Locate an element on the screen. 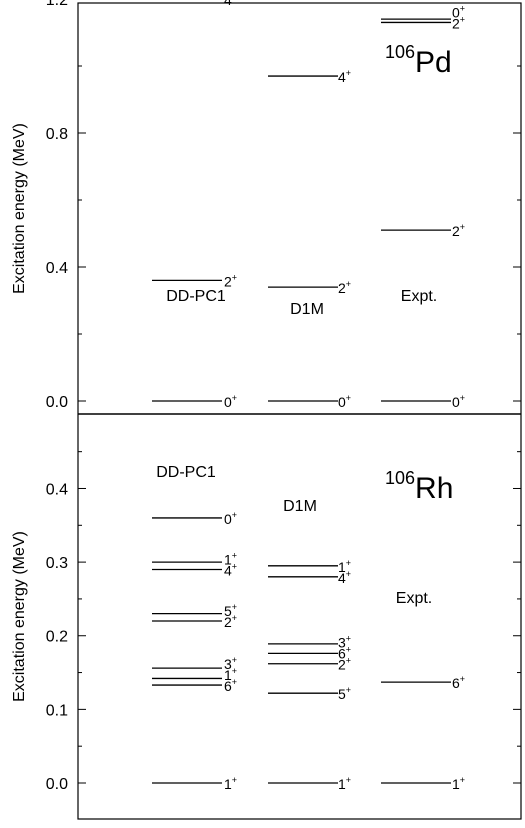 The image size is (525, 828). y-tick-label: 0.1 is located at coordinates (57, 710).